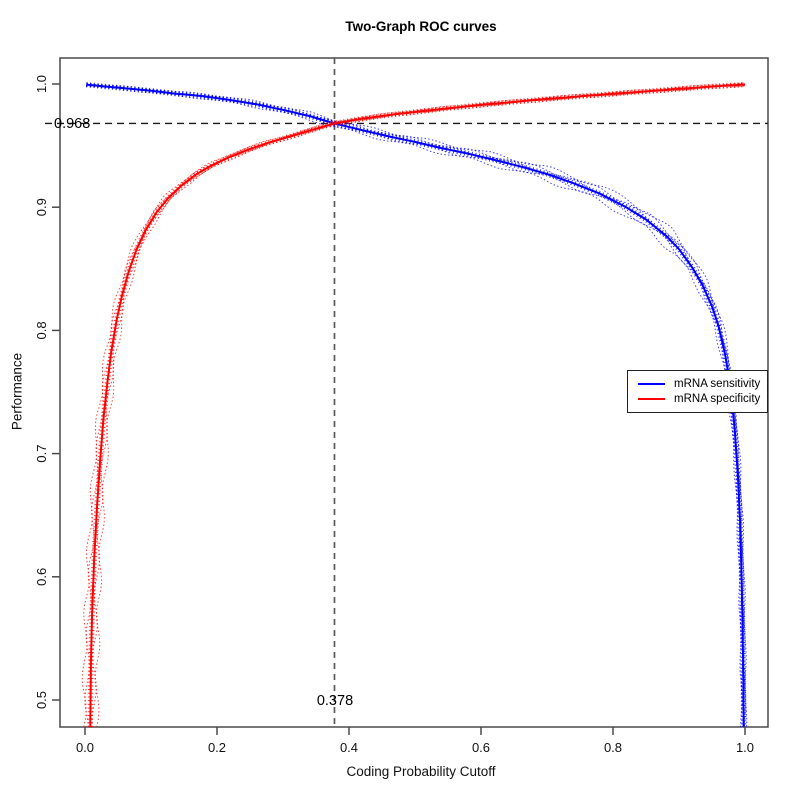  What do you see at coordinates (41, 577) in the screenshot?
I see `y-tick-label: 0.6` at bounding box center [41, 577].